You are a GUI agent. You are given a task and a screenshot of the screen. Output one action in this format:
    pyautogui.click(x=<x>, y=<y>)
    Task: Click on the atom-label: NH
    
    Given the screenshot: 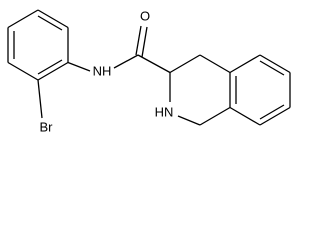 What is the action you would take?
    pyautogui.click(x=102, y=70)
    